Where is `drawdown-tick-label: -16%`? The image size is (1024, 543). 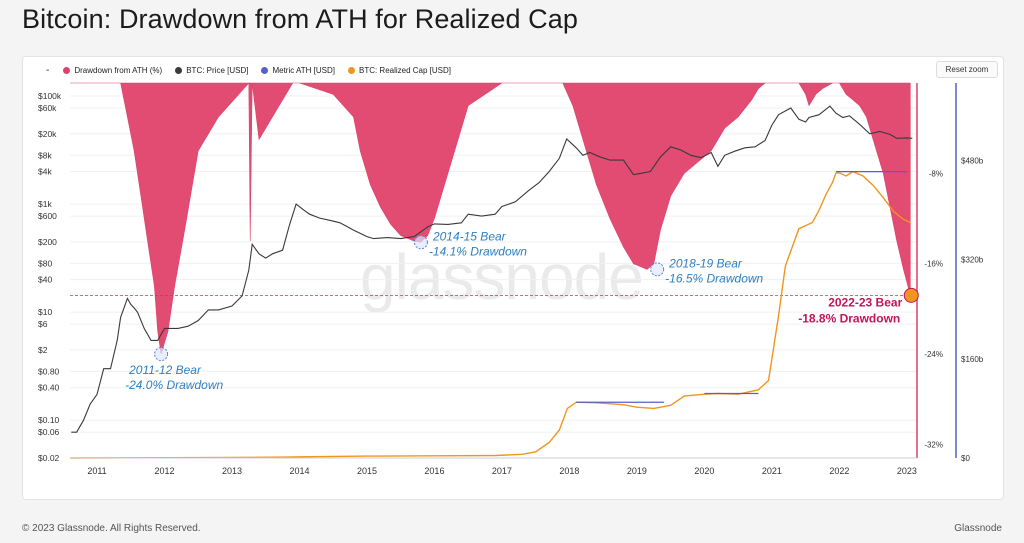 drawdown-tick-label: -16% is located at coordinates (933, 264).